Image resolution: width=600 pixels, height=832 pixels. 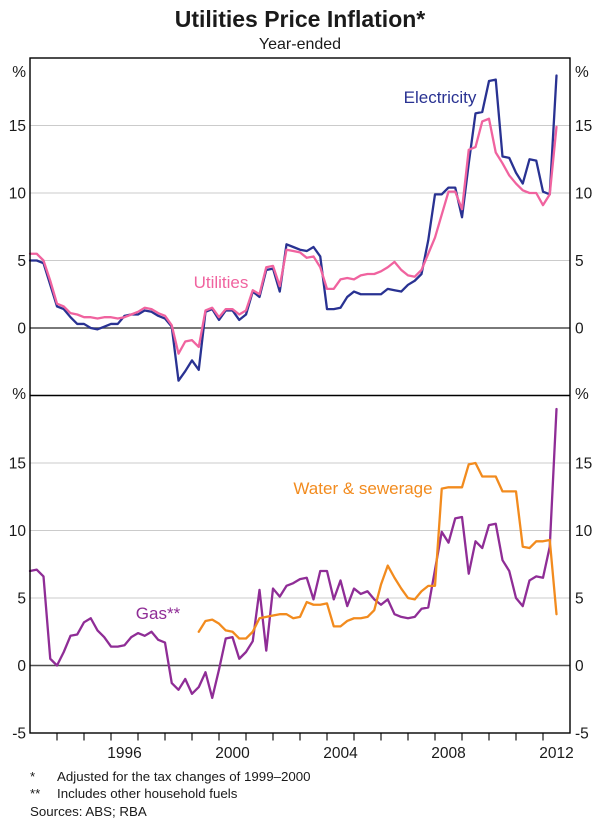 I want to click on y-axis-unit-left-bottom: %, so click(x=19, y=394).